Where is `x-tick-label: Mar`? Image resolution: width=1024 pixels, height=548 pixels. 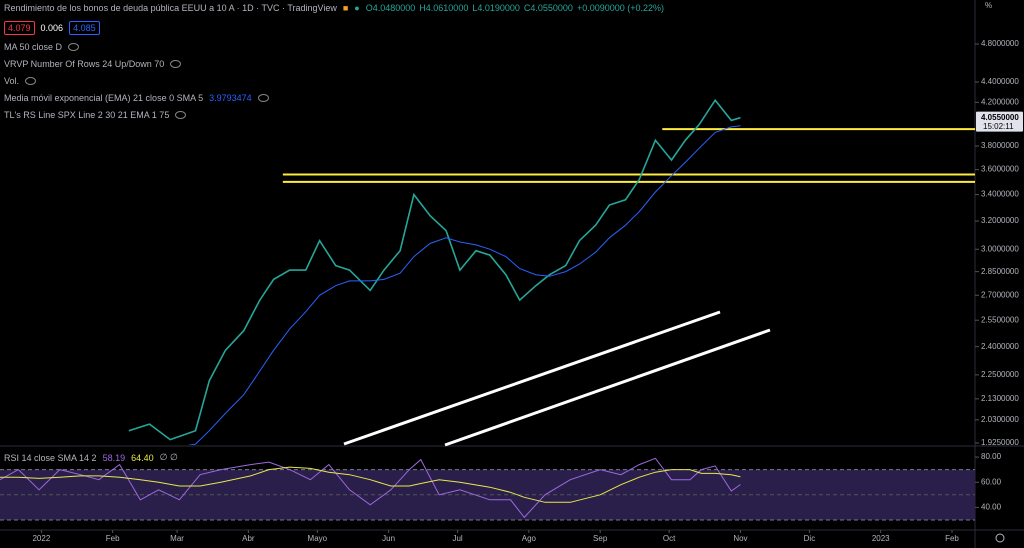 x-tick-label: Mar is located at coordinates (177, 538).